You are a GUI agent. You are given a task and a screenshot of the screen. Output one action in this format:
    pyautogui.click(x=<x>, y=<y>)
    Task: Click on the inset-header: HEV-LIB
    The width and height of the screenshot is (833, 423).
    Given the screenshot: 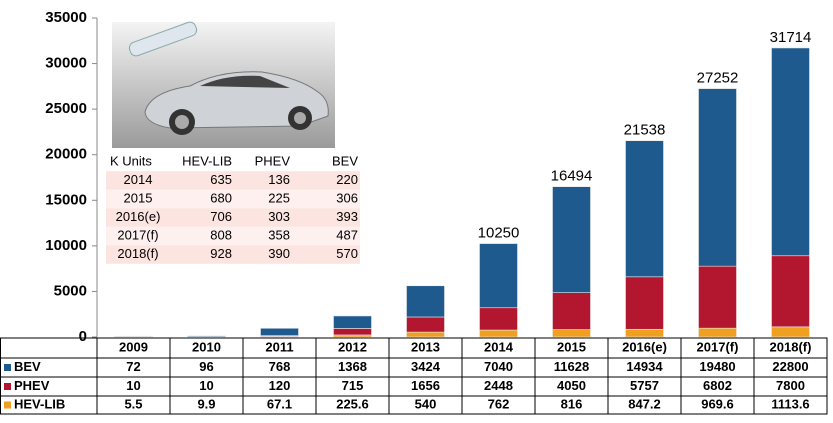 What is the action you would take?
    pyautogui.click(x=207, y=160)
    